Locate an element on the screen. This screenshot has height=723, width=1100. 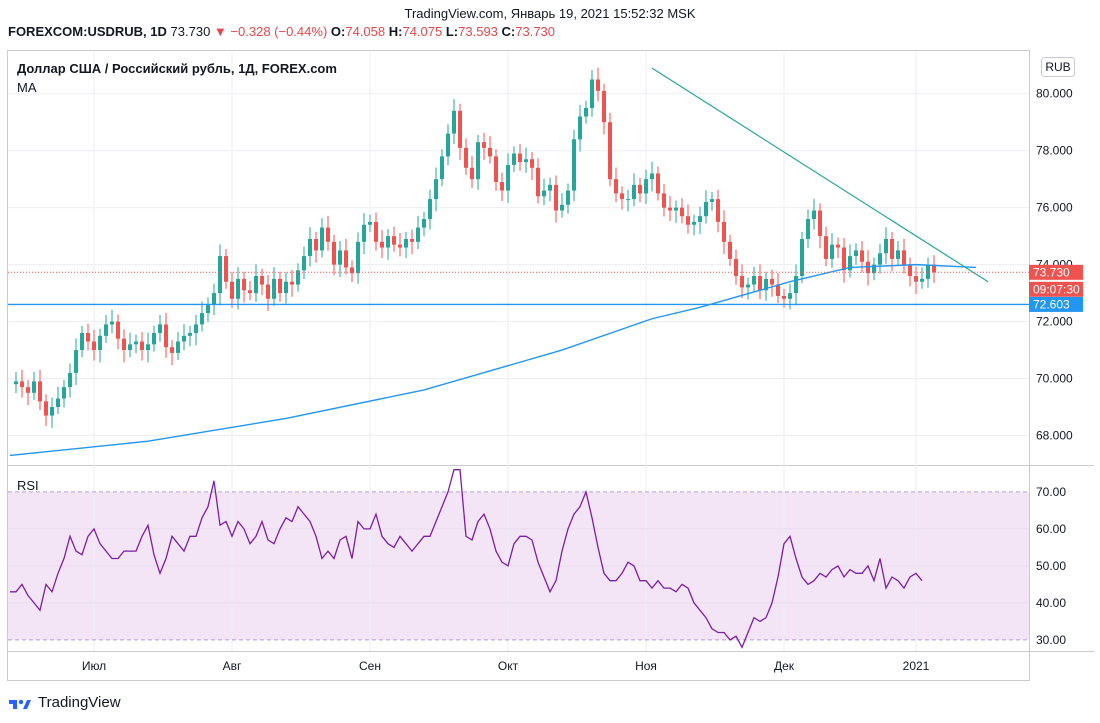
currency-button-label: RUB is located at coordinates (1057, 67).